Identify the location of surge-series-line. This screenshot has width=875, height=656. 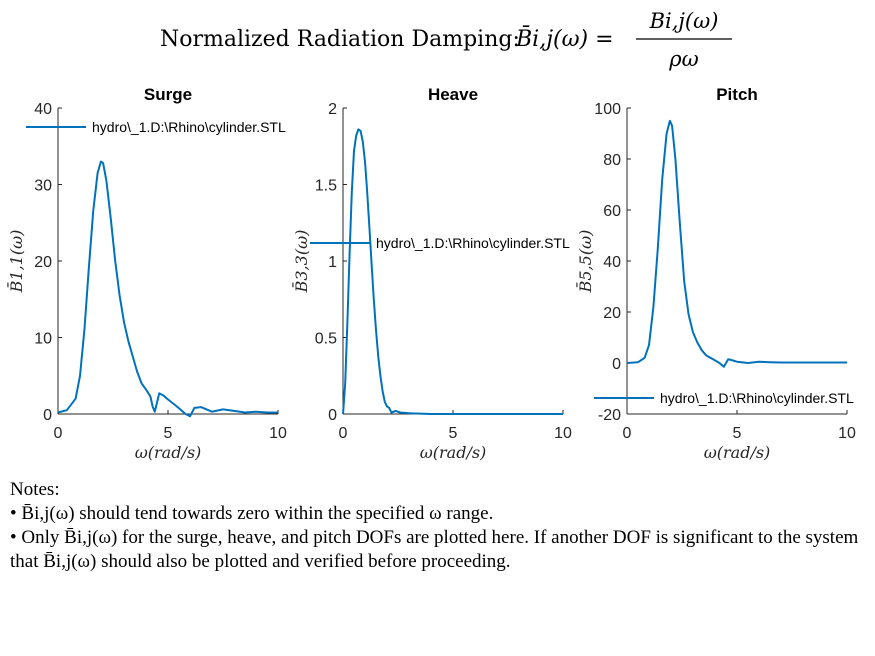
(167, 289).